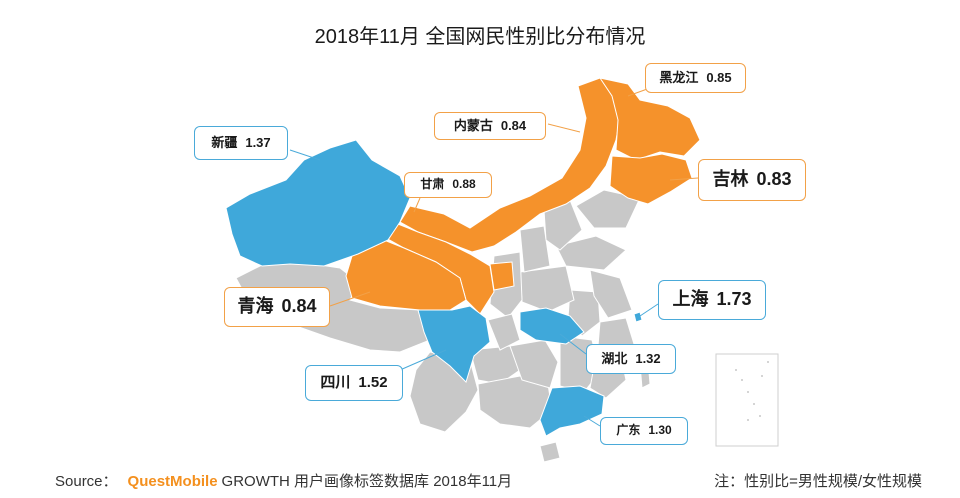  I want to click on province-qinghai, so click(406, 275).